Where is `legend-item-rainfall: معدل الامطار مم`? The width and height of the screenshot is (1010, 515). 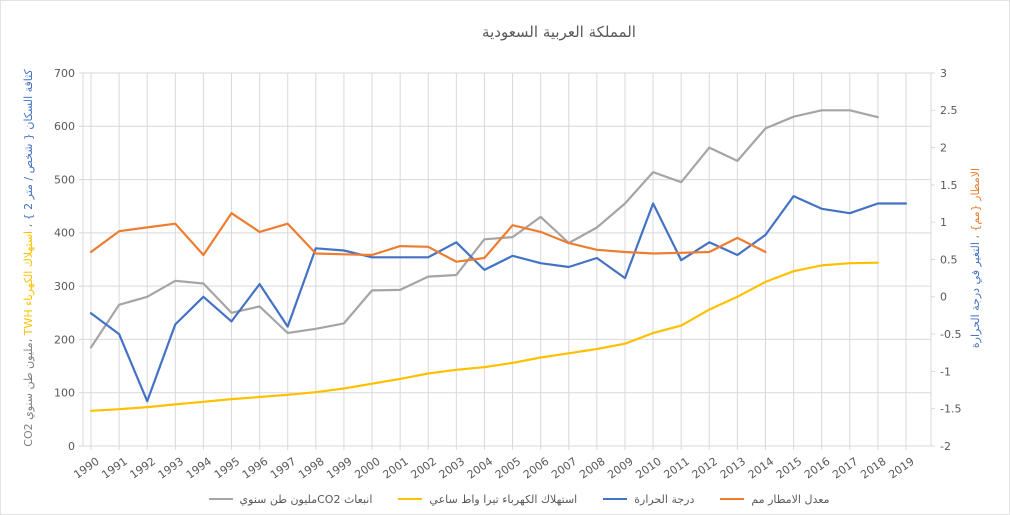 legend-item-rainfall: معدل الامطار مم is located at coordinates (774, 499).